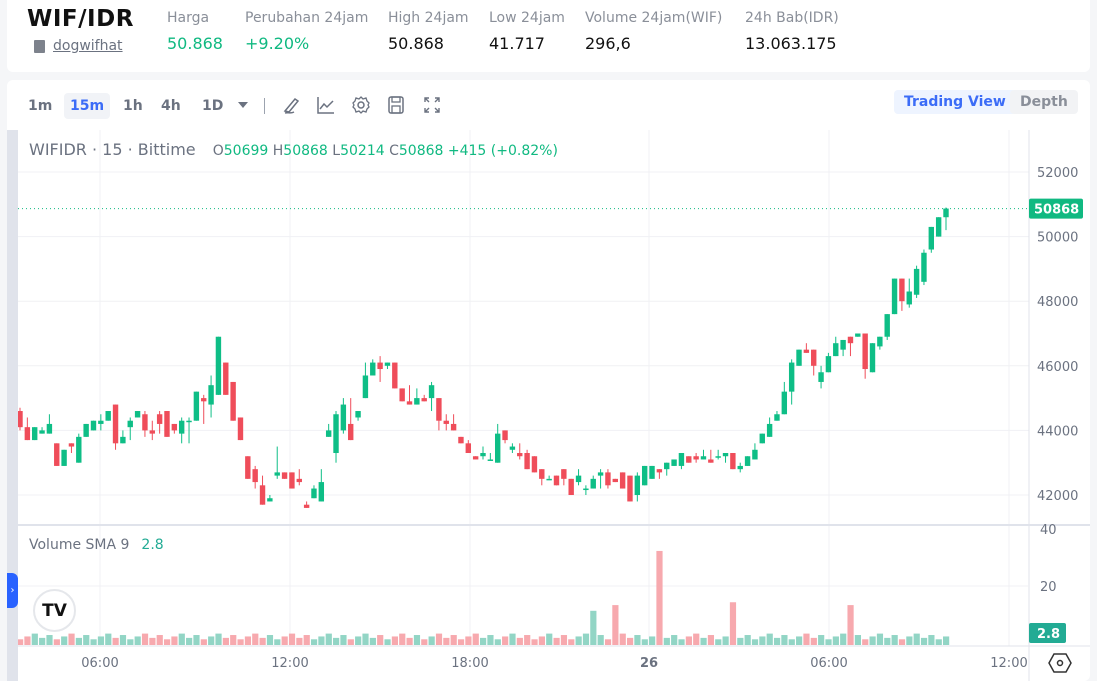 The height and width of the screenshot is (681, 1097). What do you see at coordinates (791, 43) in the screenshot?
I see `stat-value: 13.063.175` at bounding box center [791, 43].